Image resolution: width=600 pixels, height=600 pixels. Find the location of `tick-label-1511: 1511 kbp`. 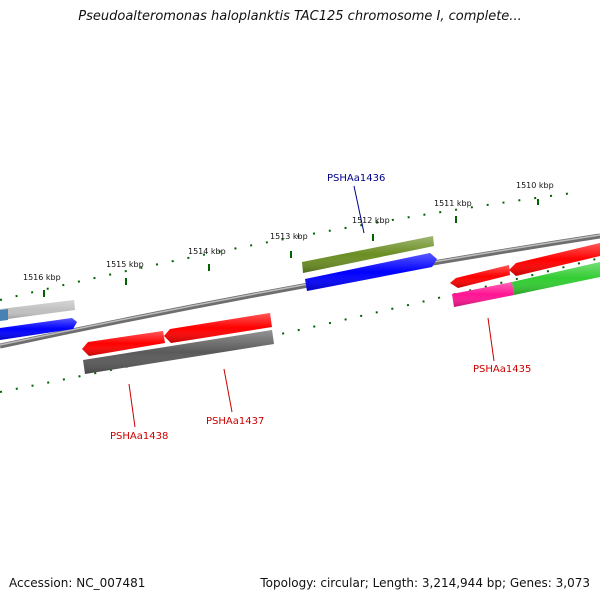

tick-label-1511: 1511 kbp is located at coordinates (453, 203).